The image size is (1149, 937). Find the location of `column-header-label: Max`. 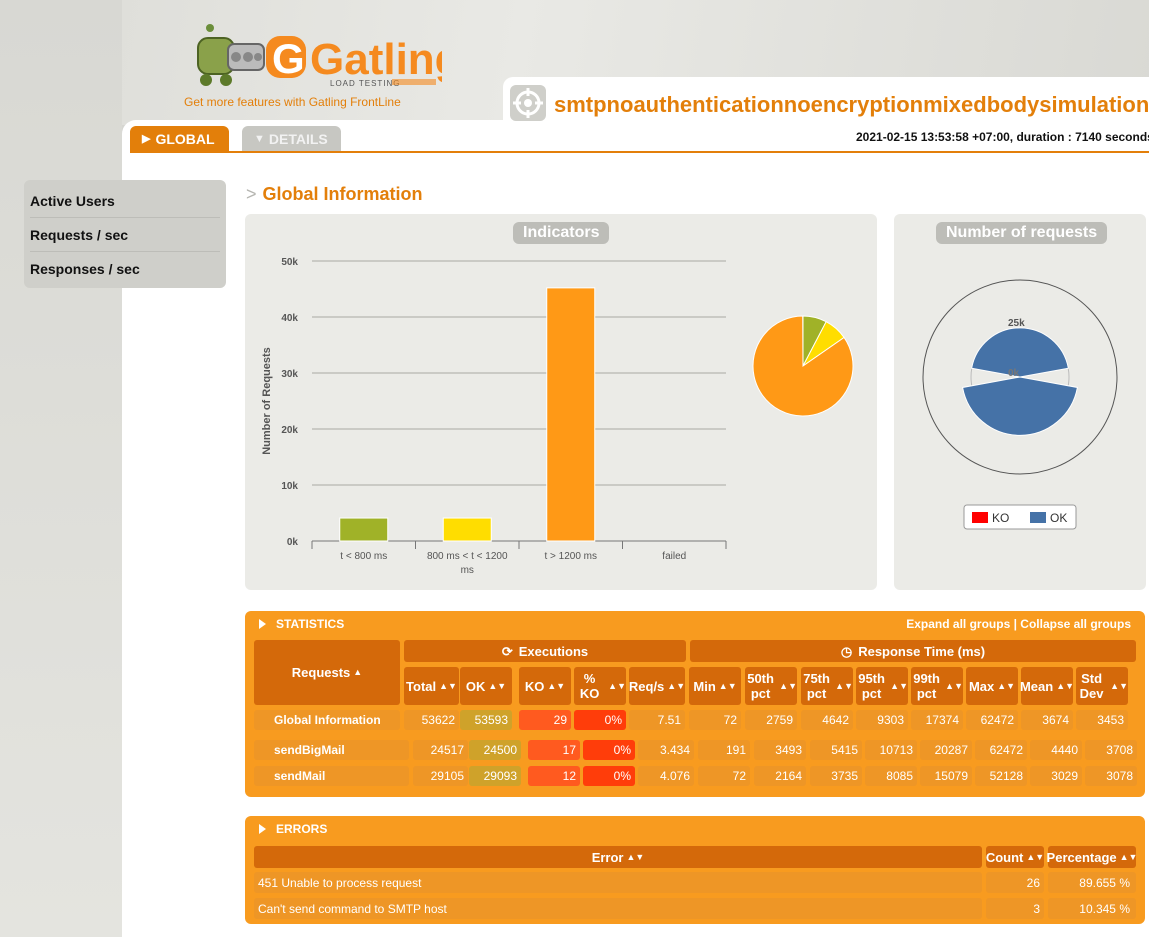

column-header-label: Max is located at coordinates (981, 686).